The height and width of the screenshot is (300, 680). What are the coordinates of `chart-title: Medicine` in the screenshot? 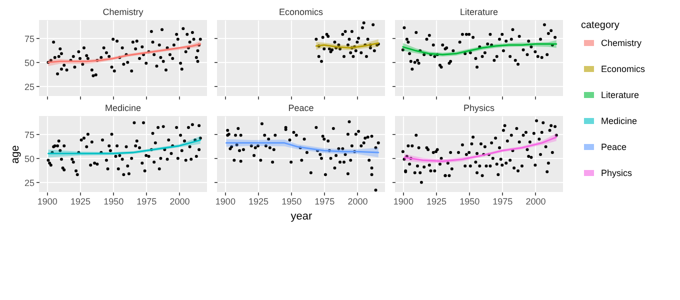 It's located at (123, 108).